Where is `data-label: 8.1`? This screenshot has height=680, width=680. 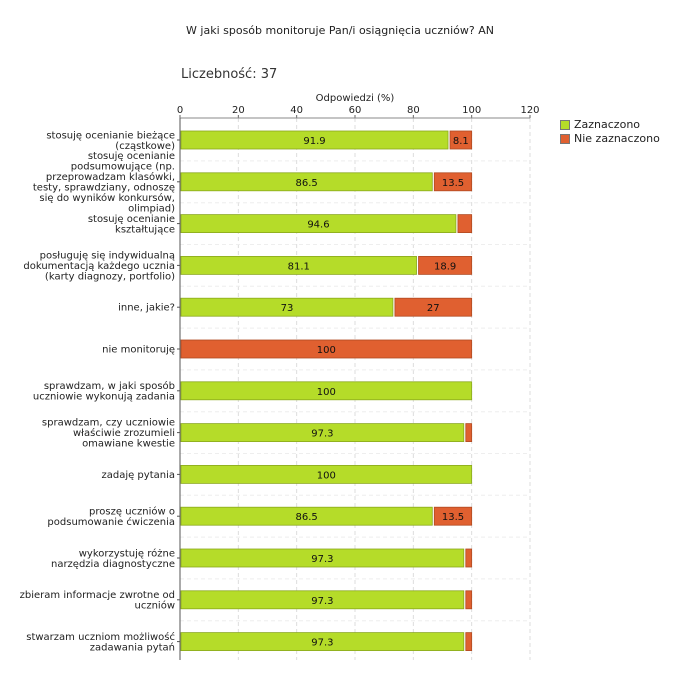 data-label: 8.1 is located at coordinates (461, 141).